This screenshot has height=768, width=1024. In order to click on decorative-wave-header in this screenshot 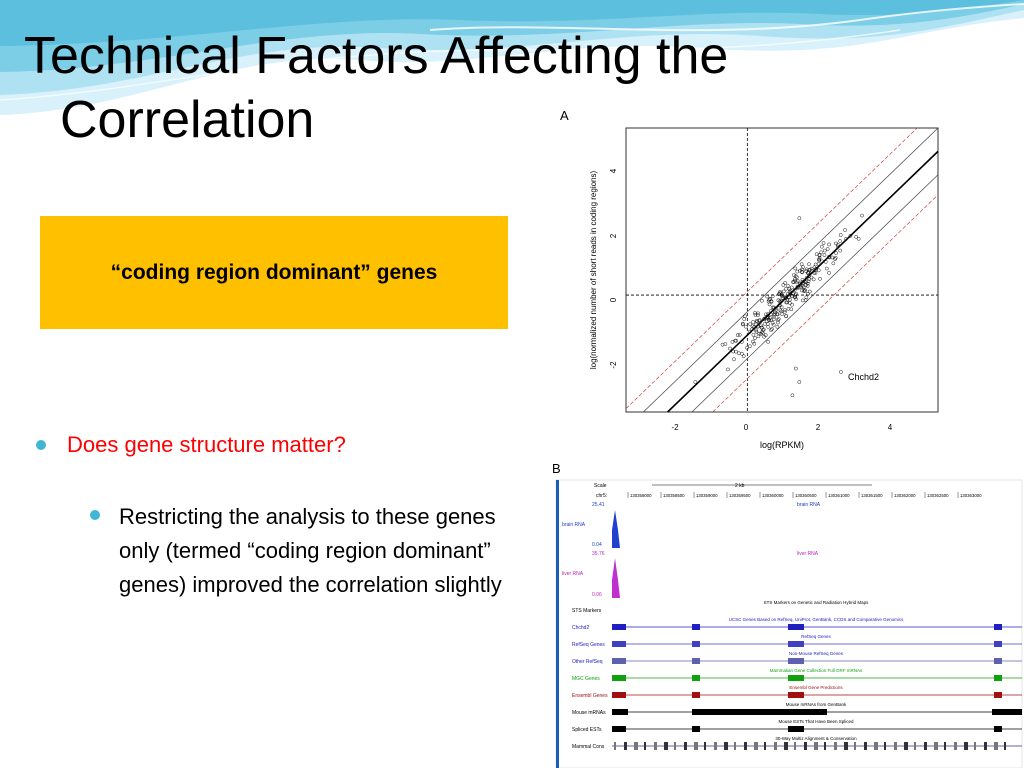, I will do `click(512, 57)`.